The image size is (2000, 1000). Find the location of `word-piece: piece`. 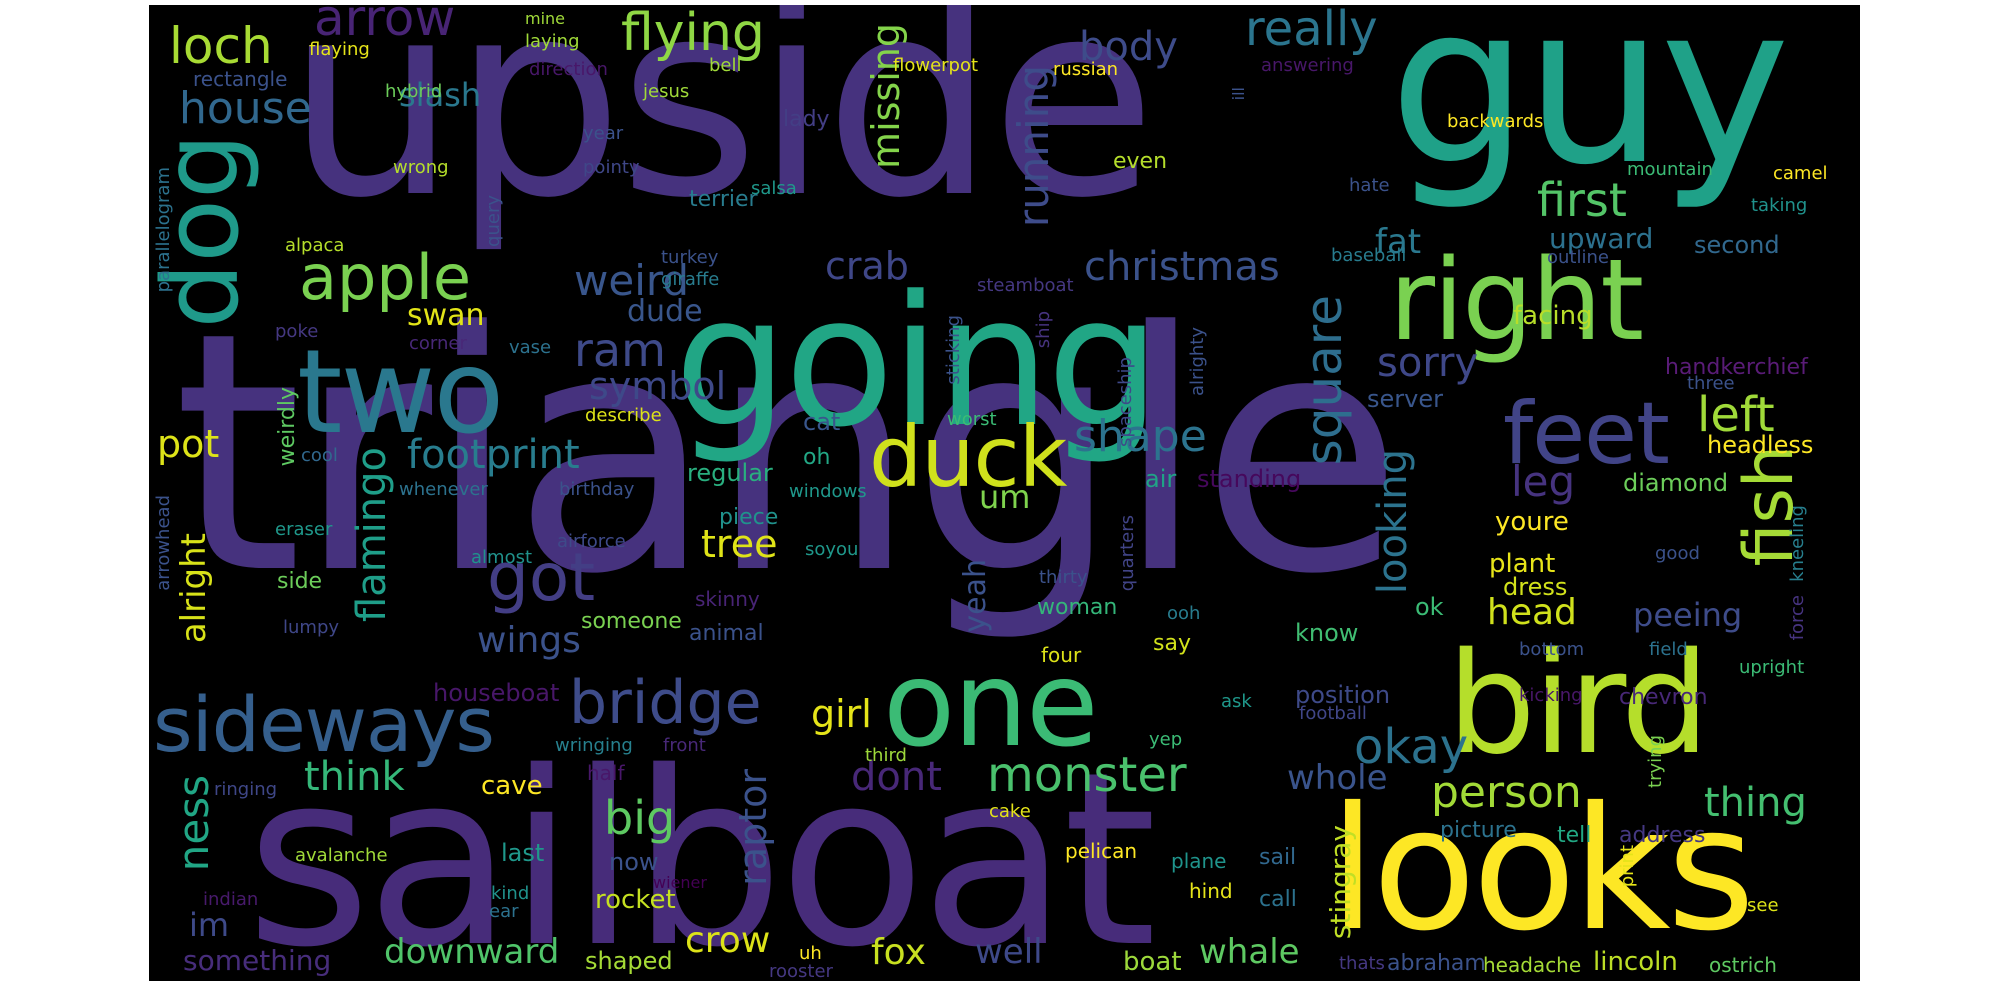

word-piece: piece is located at coordinates (749, 517).